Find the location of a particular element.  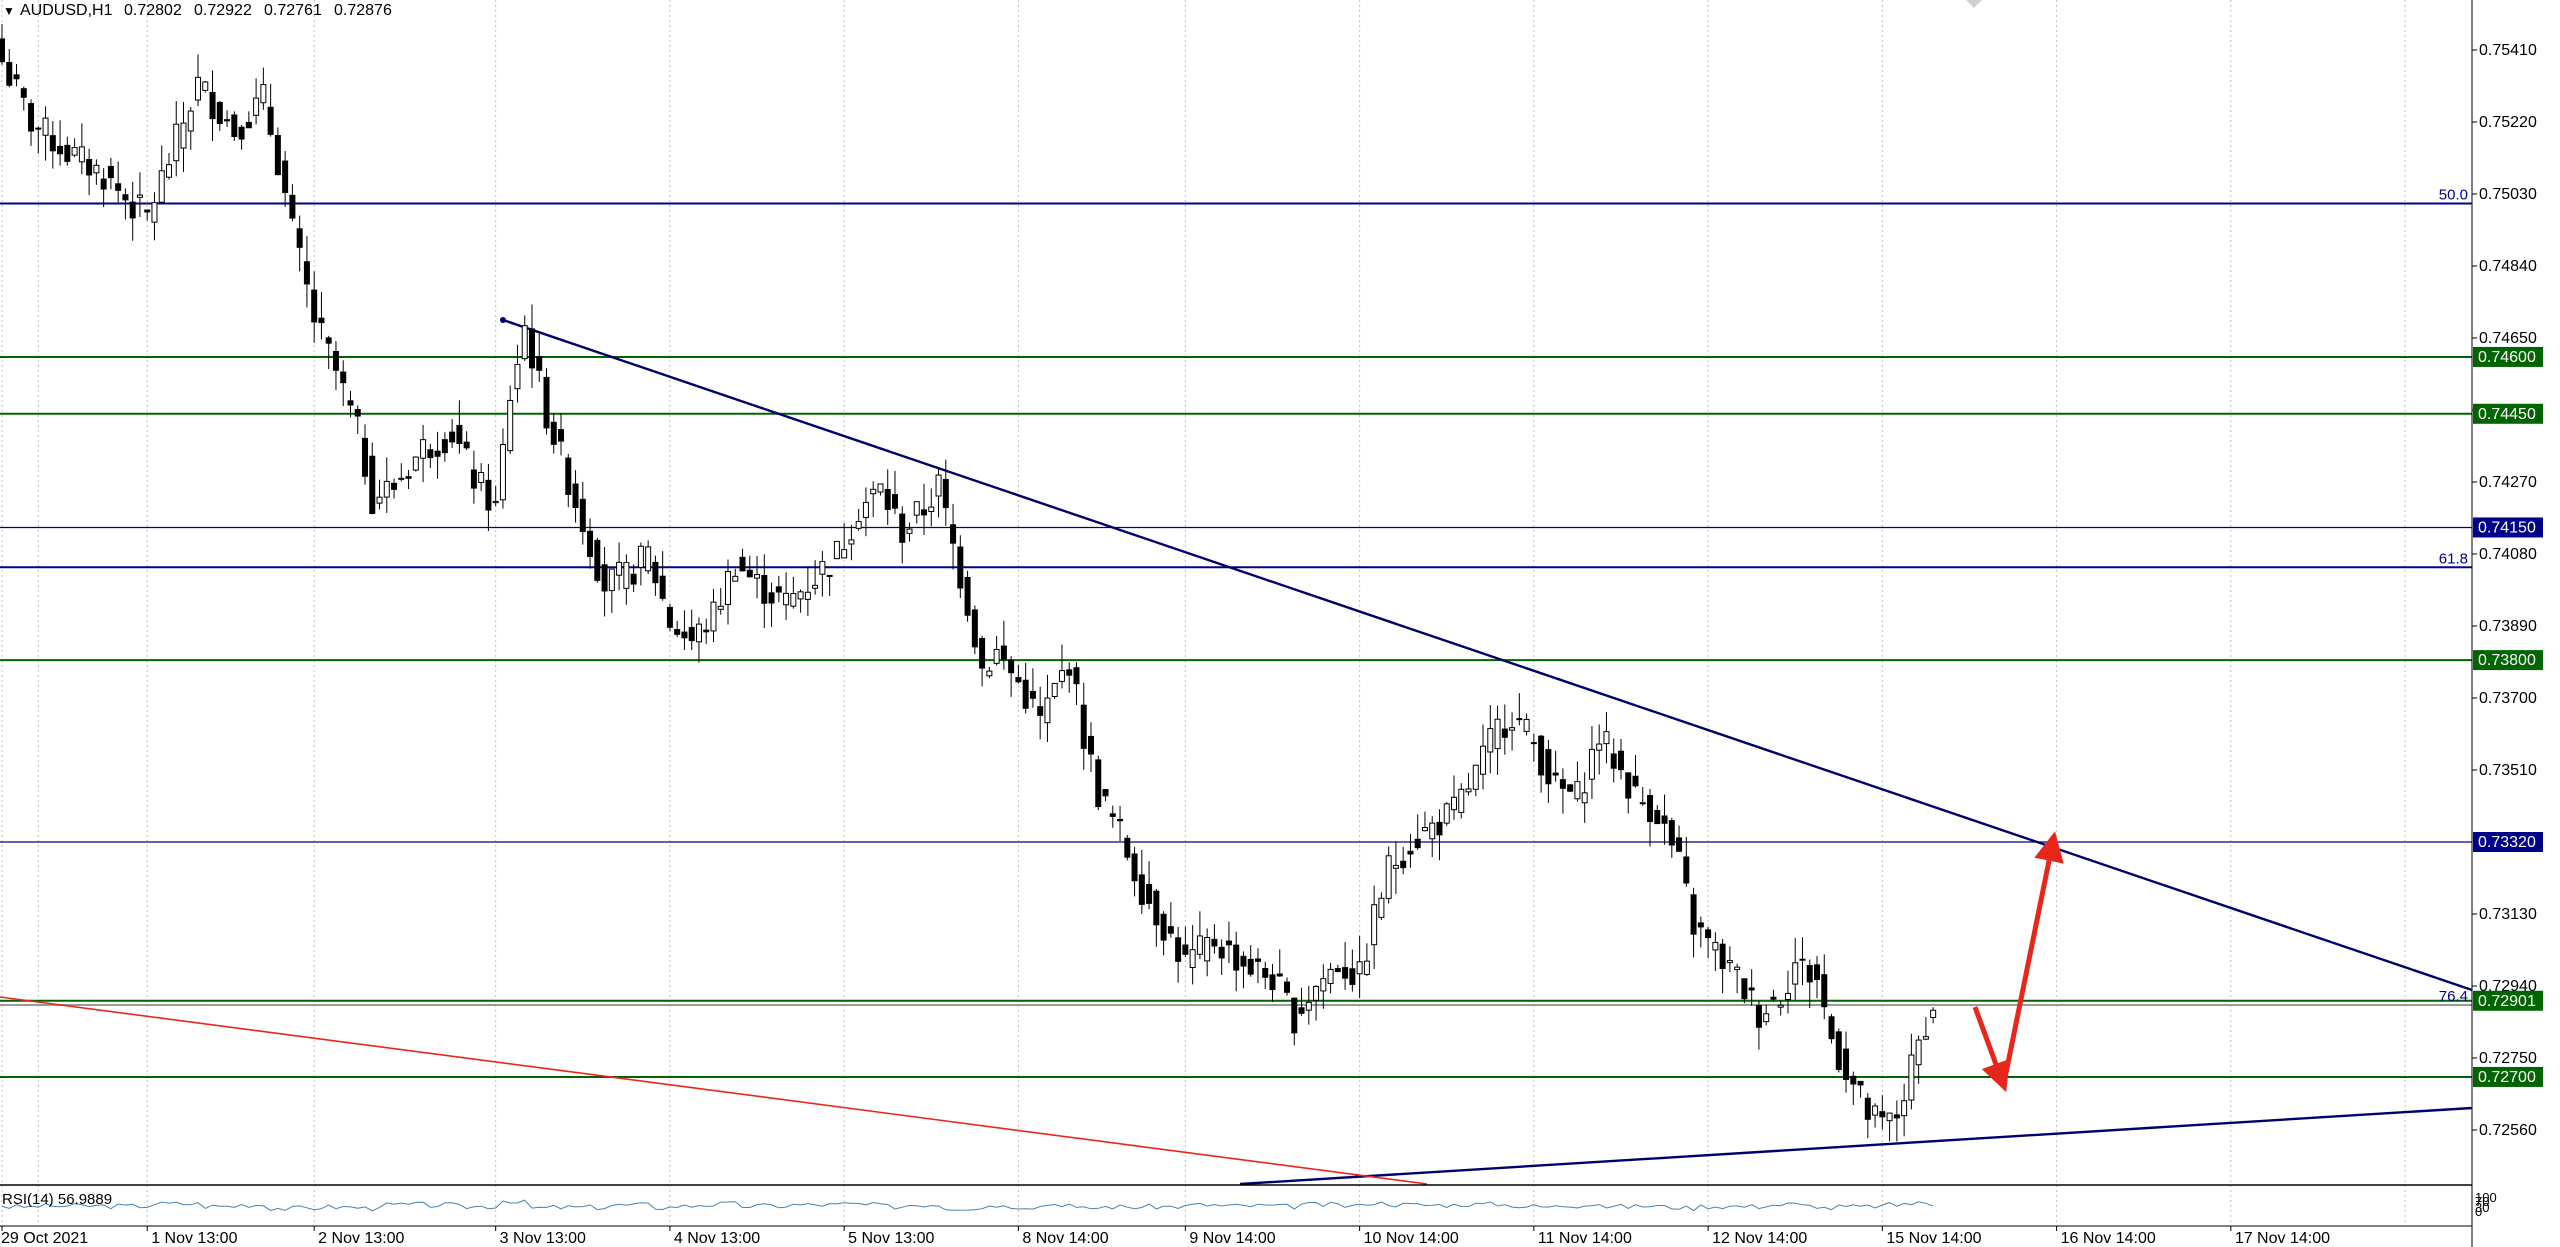

price-tag-label: 0.74150 is located at coordinates (2507, 527).